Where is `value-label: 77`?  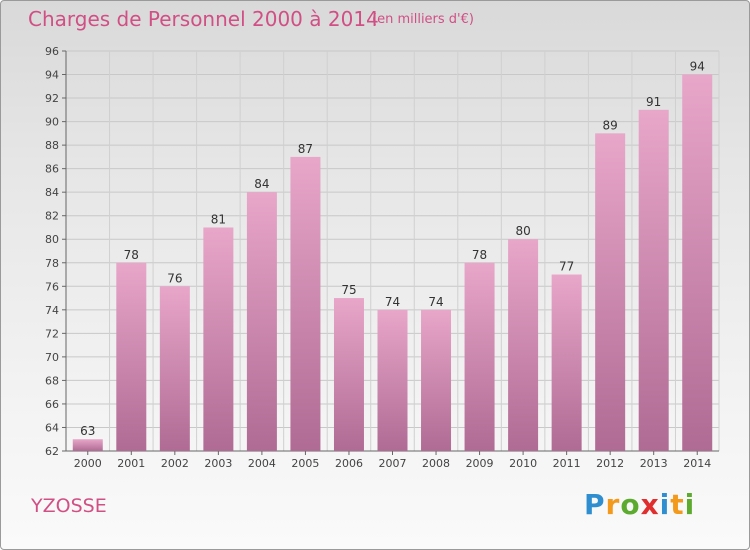
value-label: 77 is located at coordinates (566, 267).